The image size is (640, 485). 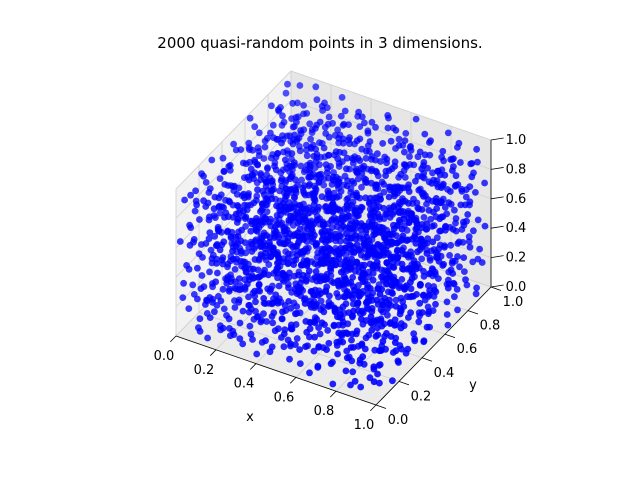 I want to click on x-tick-label: 0.0, so click(x=164, y=356).